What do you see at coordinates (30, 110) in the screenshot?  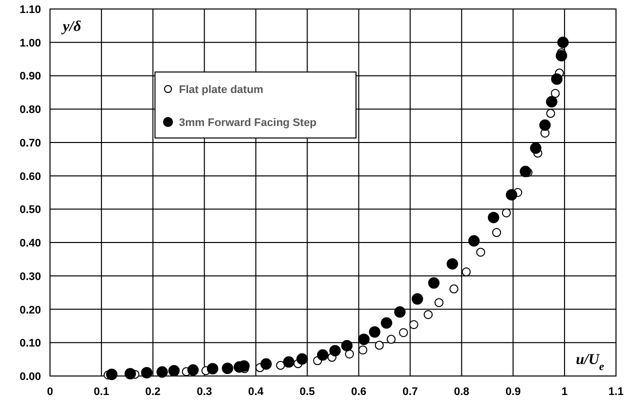 I see `y-tick-label: 0.80` at bounding box center [30, 110].